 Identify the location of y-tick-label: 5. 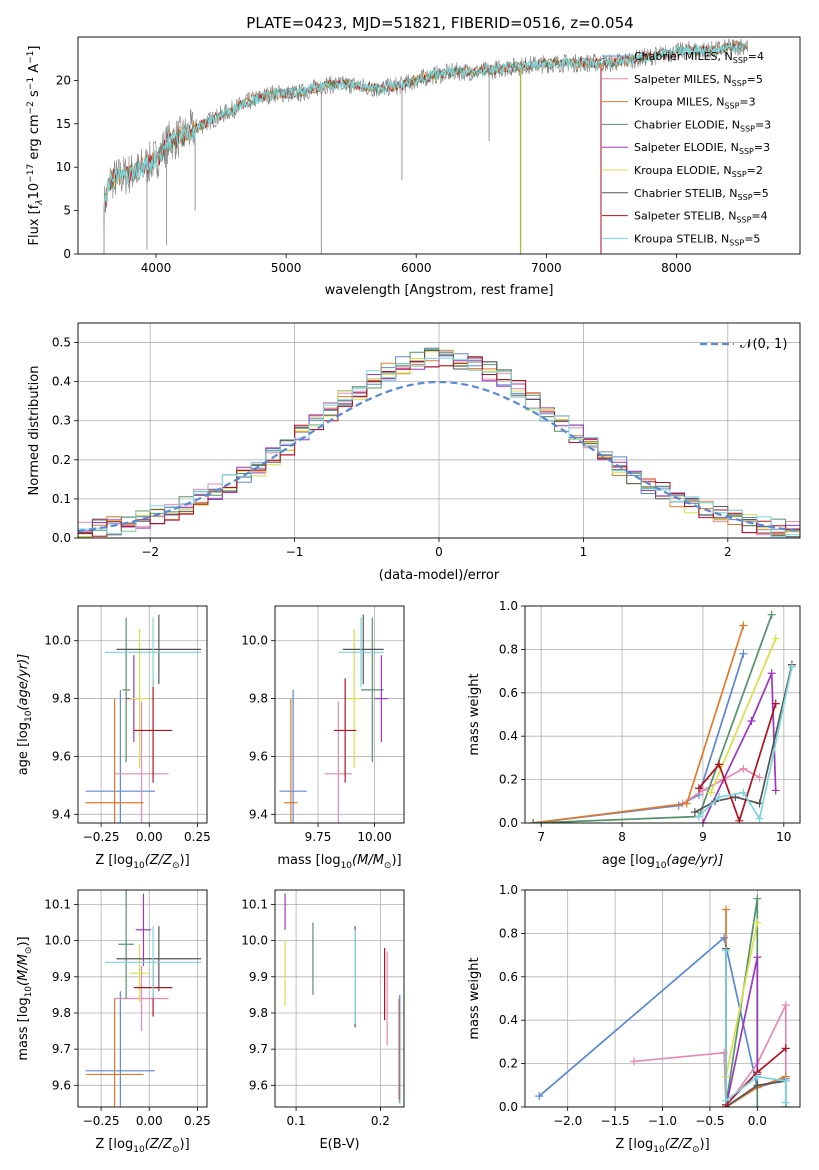
(67, 211).